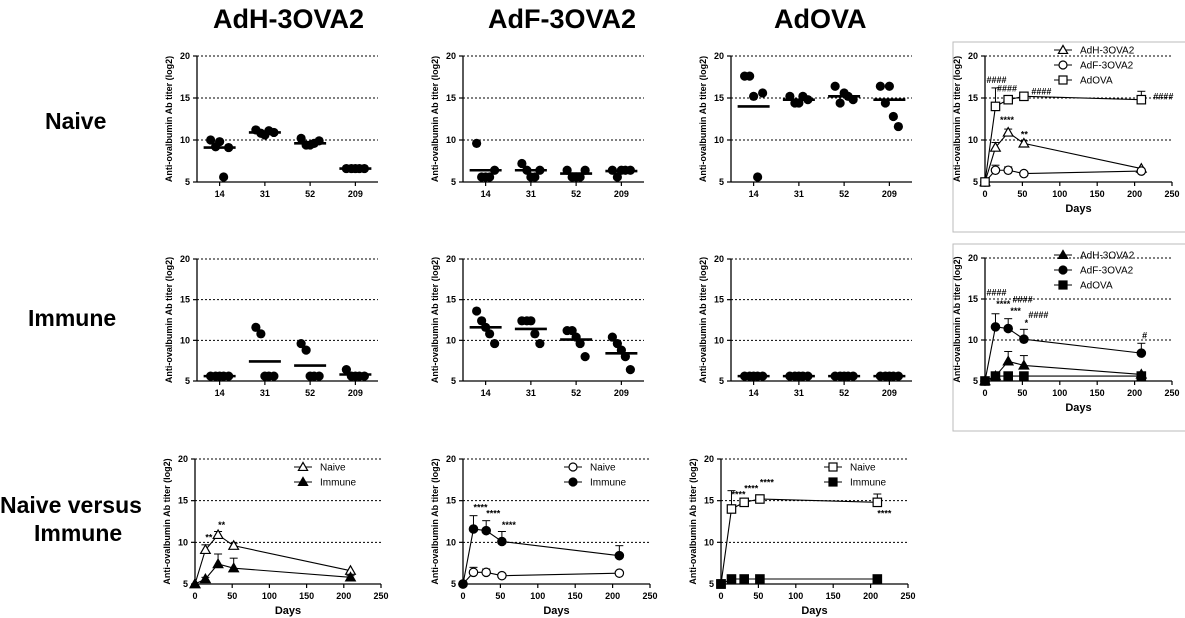  I want to click on nvi-adova-xtick-label: 100, so click(795, 596).